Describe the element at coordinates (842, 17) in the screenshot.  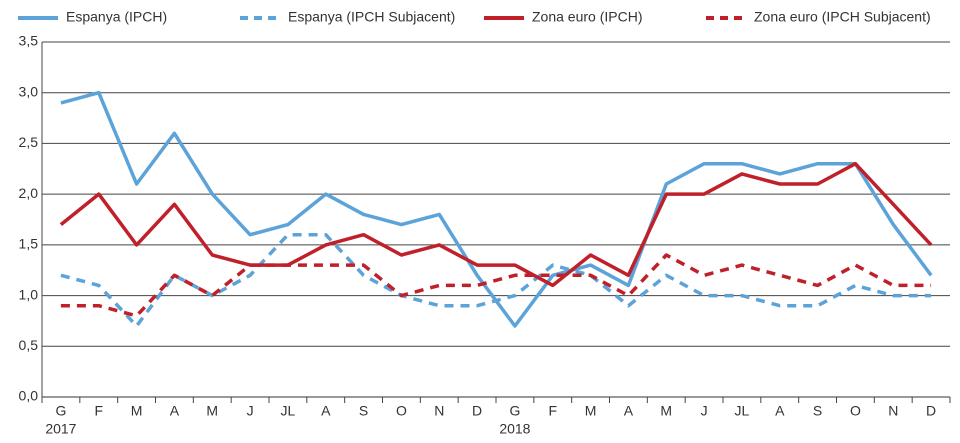
I see `legend-label: Zona euro (IPCH Subjacent)` at that location.